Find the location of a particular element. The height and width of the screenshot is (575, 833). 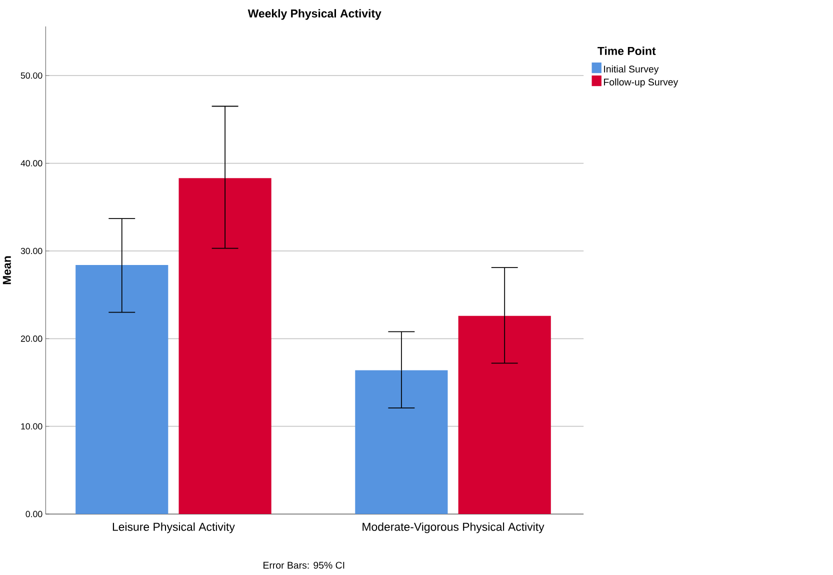

y-tick-label: 50.00 is located at coordinates (31, 75).